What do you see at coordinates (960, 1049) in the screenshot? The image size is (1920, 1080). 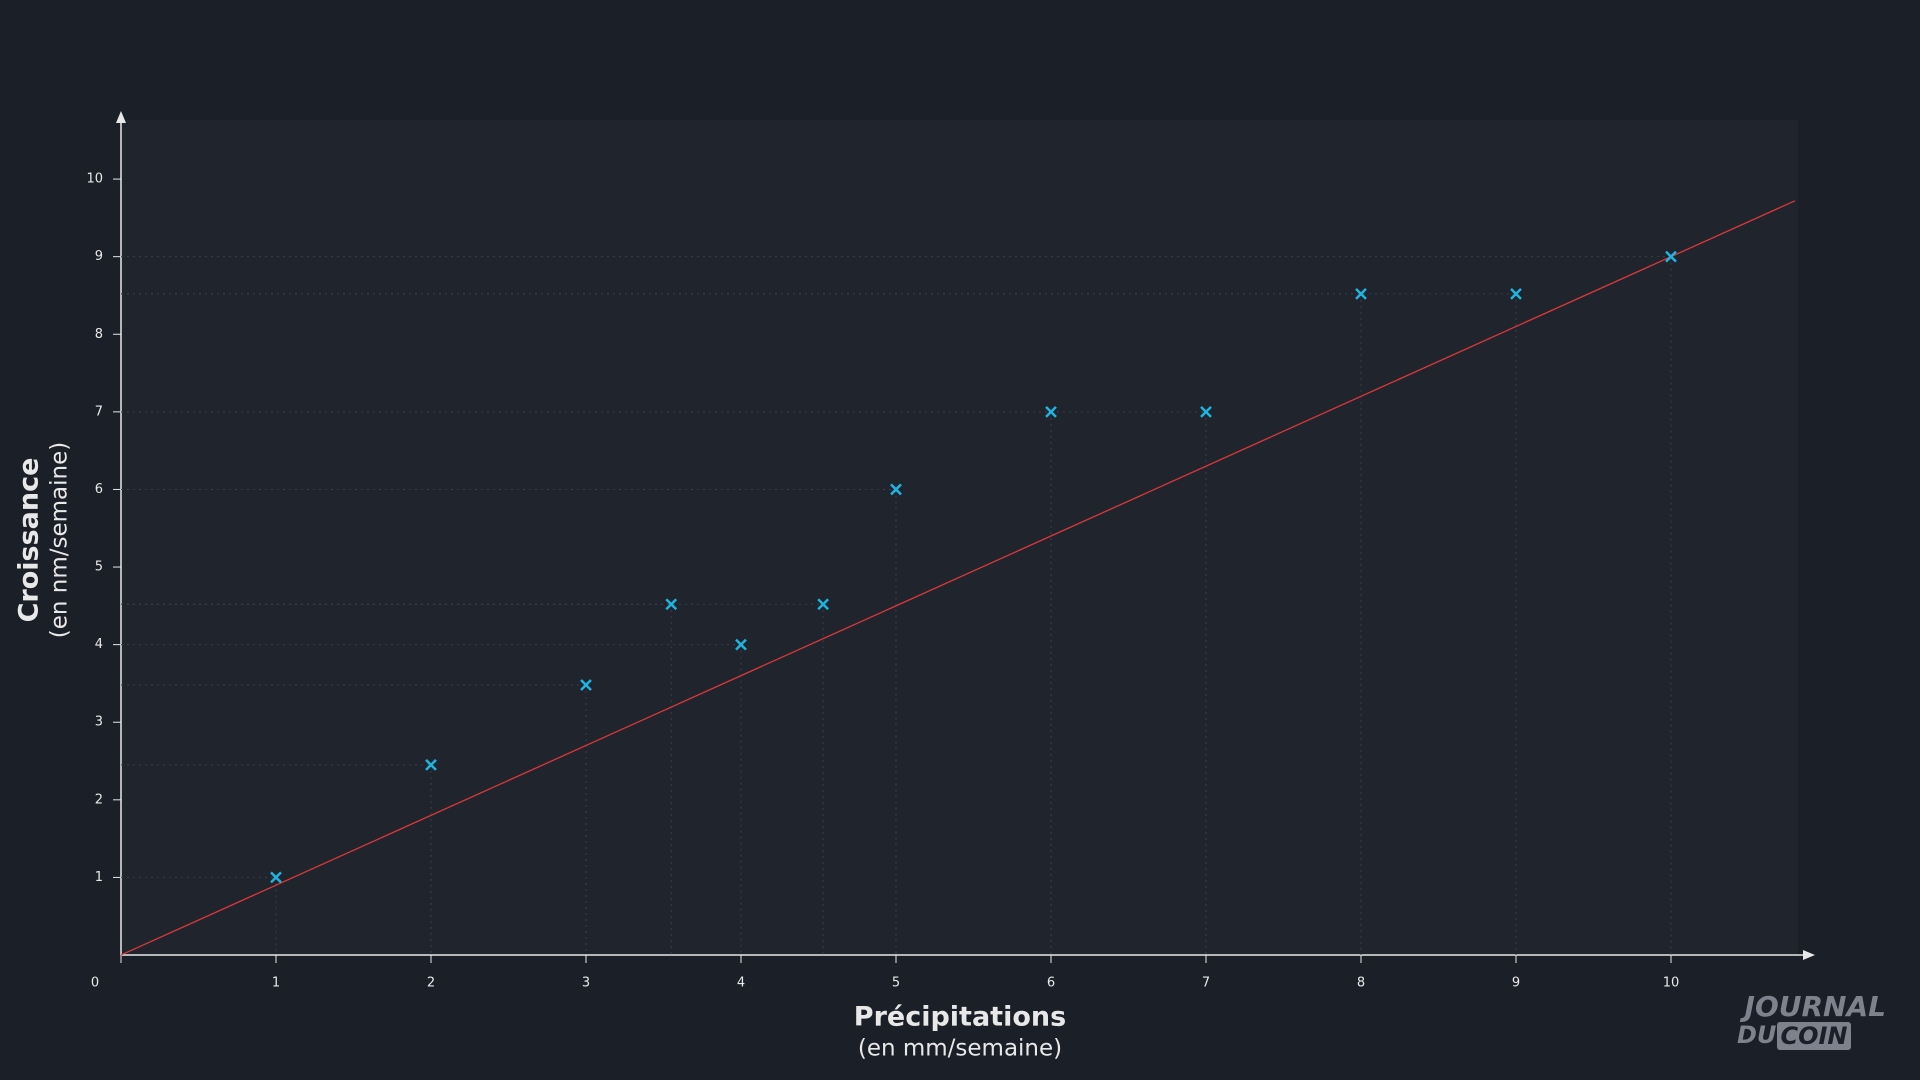 I see `x-axis-subtitle: (en mm/semaine)` at bounding box center [960, 1049].